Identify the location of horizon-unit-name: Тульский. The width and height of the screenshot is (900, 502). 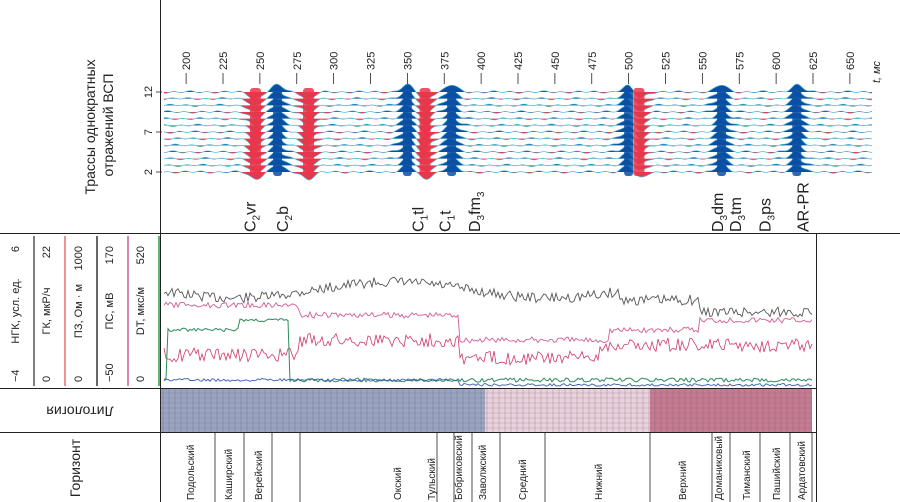
(432, 479).